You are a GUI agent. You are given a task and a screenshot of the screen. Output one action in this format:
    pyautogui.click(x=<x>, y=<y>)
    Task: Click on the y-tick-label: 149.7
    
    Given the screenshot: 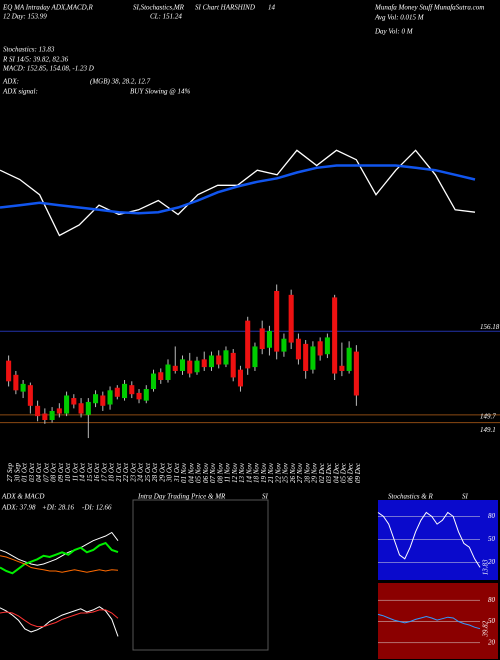 What is the action you would take?
    pyautogui.click(x=488, y=416)
    